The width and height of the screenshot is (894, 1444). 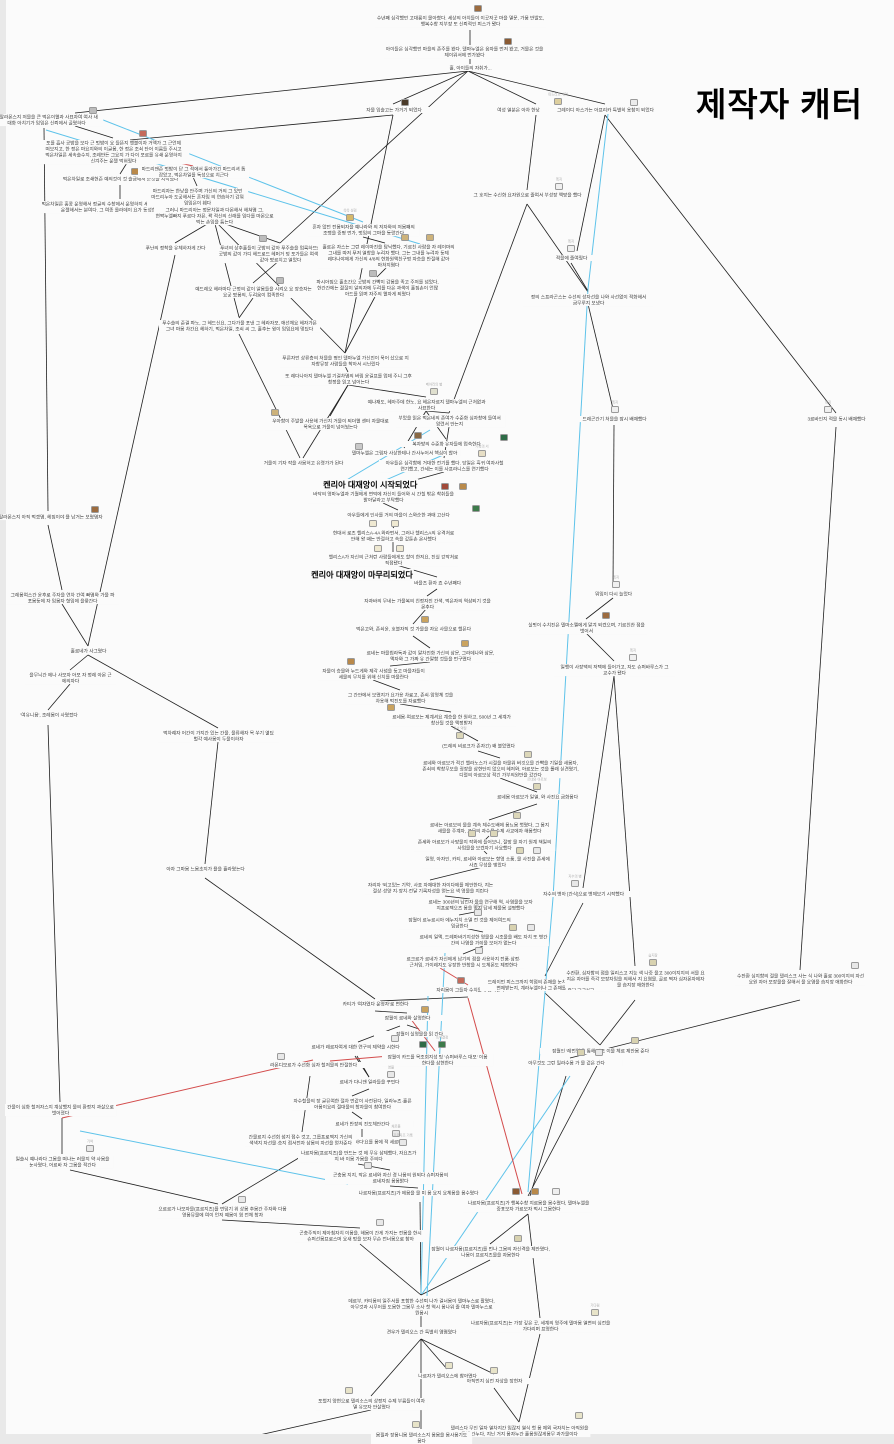 What do you see at coordinates (460, 923) in the screenshot?
I see `graph-node: 잠월이 르누르시아 에누지치 소멸 전 것을 제어여드의 임금한다` at bounding box center [460, 923].